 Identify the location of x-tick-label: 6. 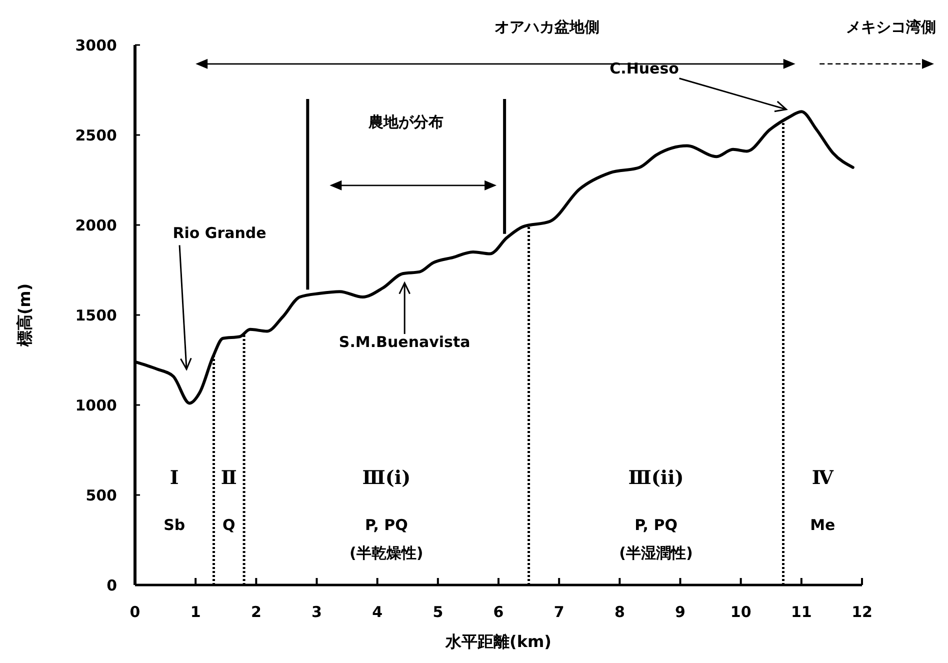
(498, 612).